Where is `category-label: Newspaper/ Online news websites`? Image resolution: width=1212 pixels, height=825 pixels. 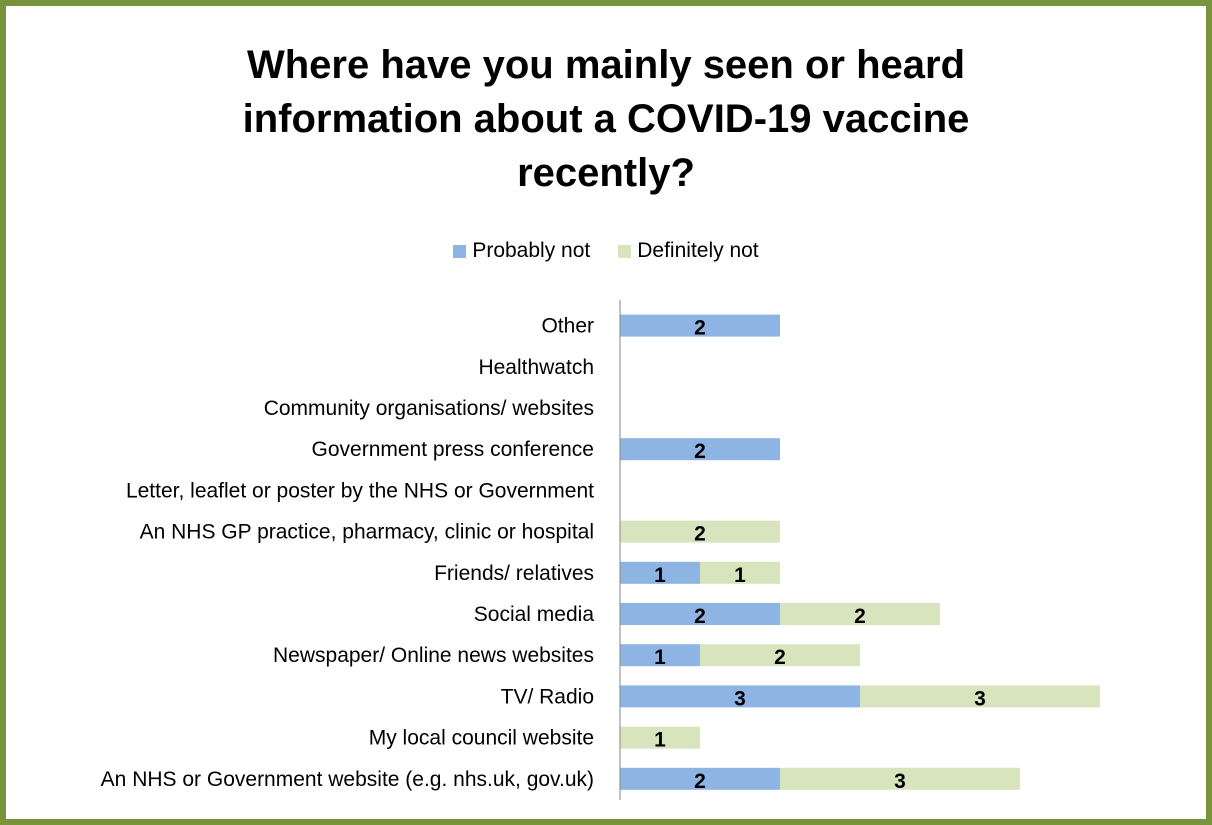 category-label: Newspaper/ Online news websites is located at coordinates (433, 655).